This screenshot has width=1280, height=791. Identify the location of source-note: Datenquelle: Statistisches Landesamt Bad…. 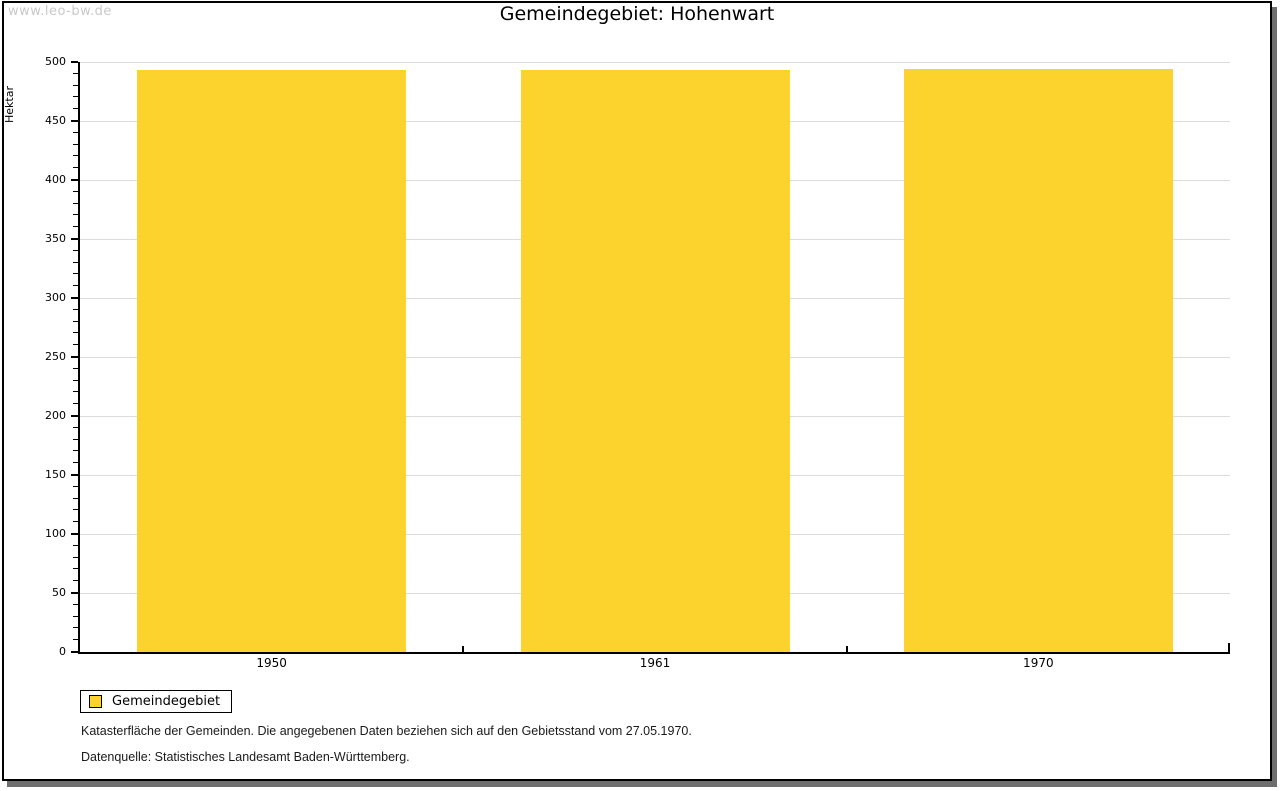
(245, 757).